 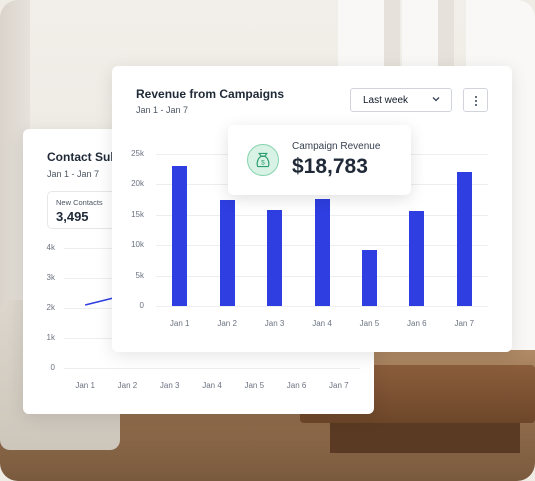 I want to click on y-tick-label: 1k, so click(x=50, y=337).